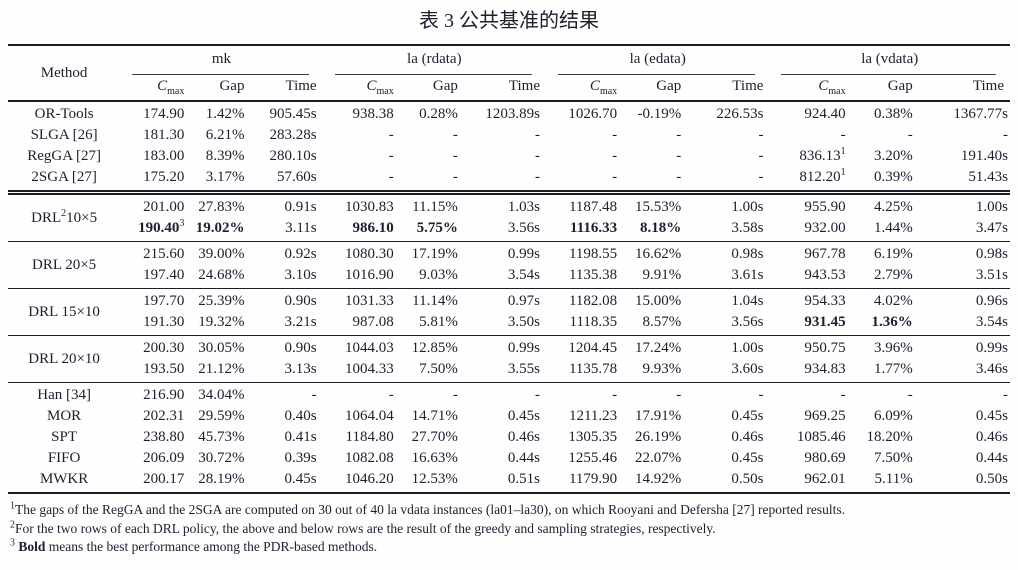 The height and width of the screenshot is (570, 1018). I want to click on value-cell: 1.03s, so click(524, 207).